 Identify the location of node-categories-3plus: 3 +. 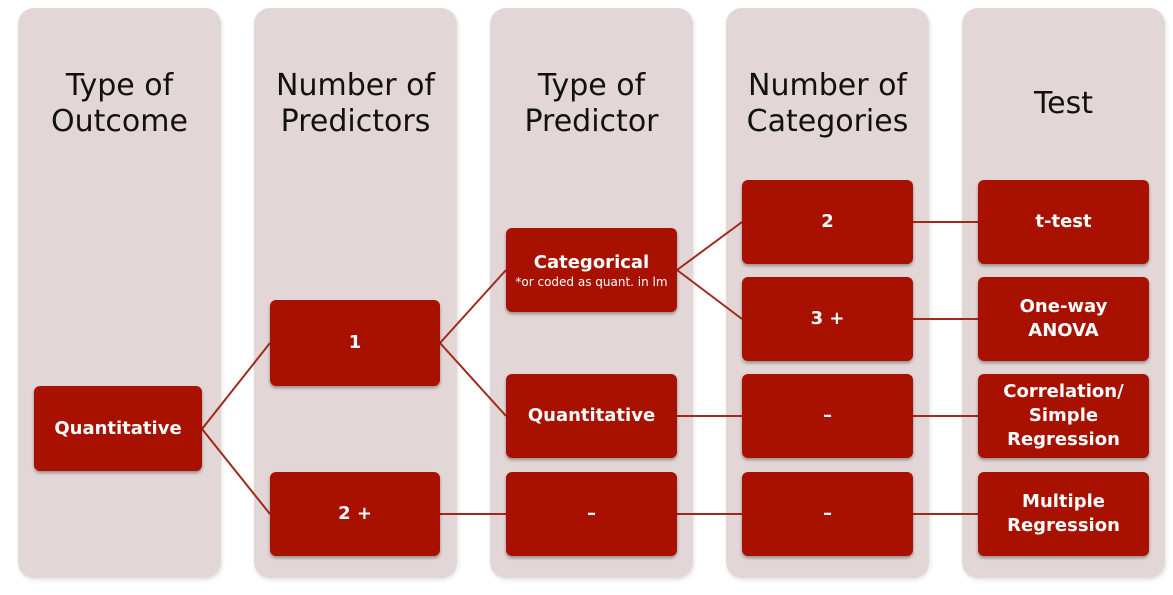
(827, 319).